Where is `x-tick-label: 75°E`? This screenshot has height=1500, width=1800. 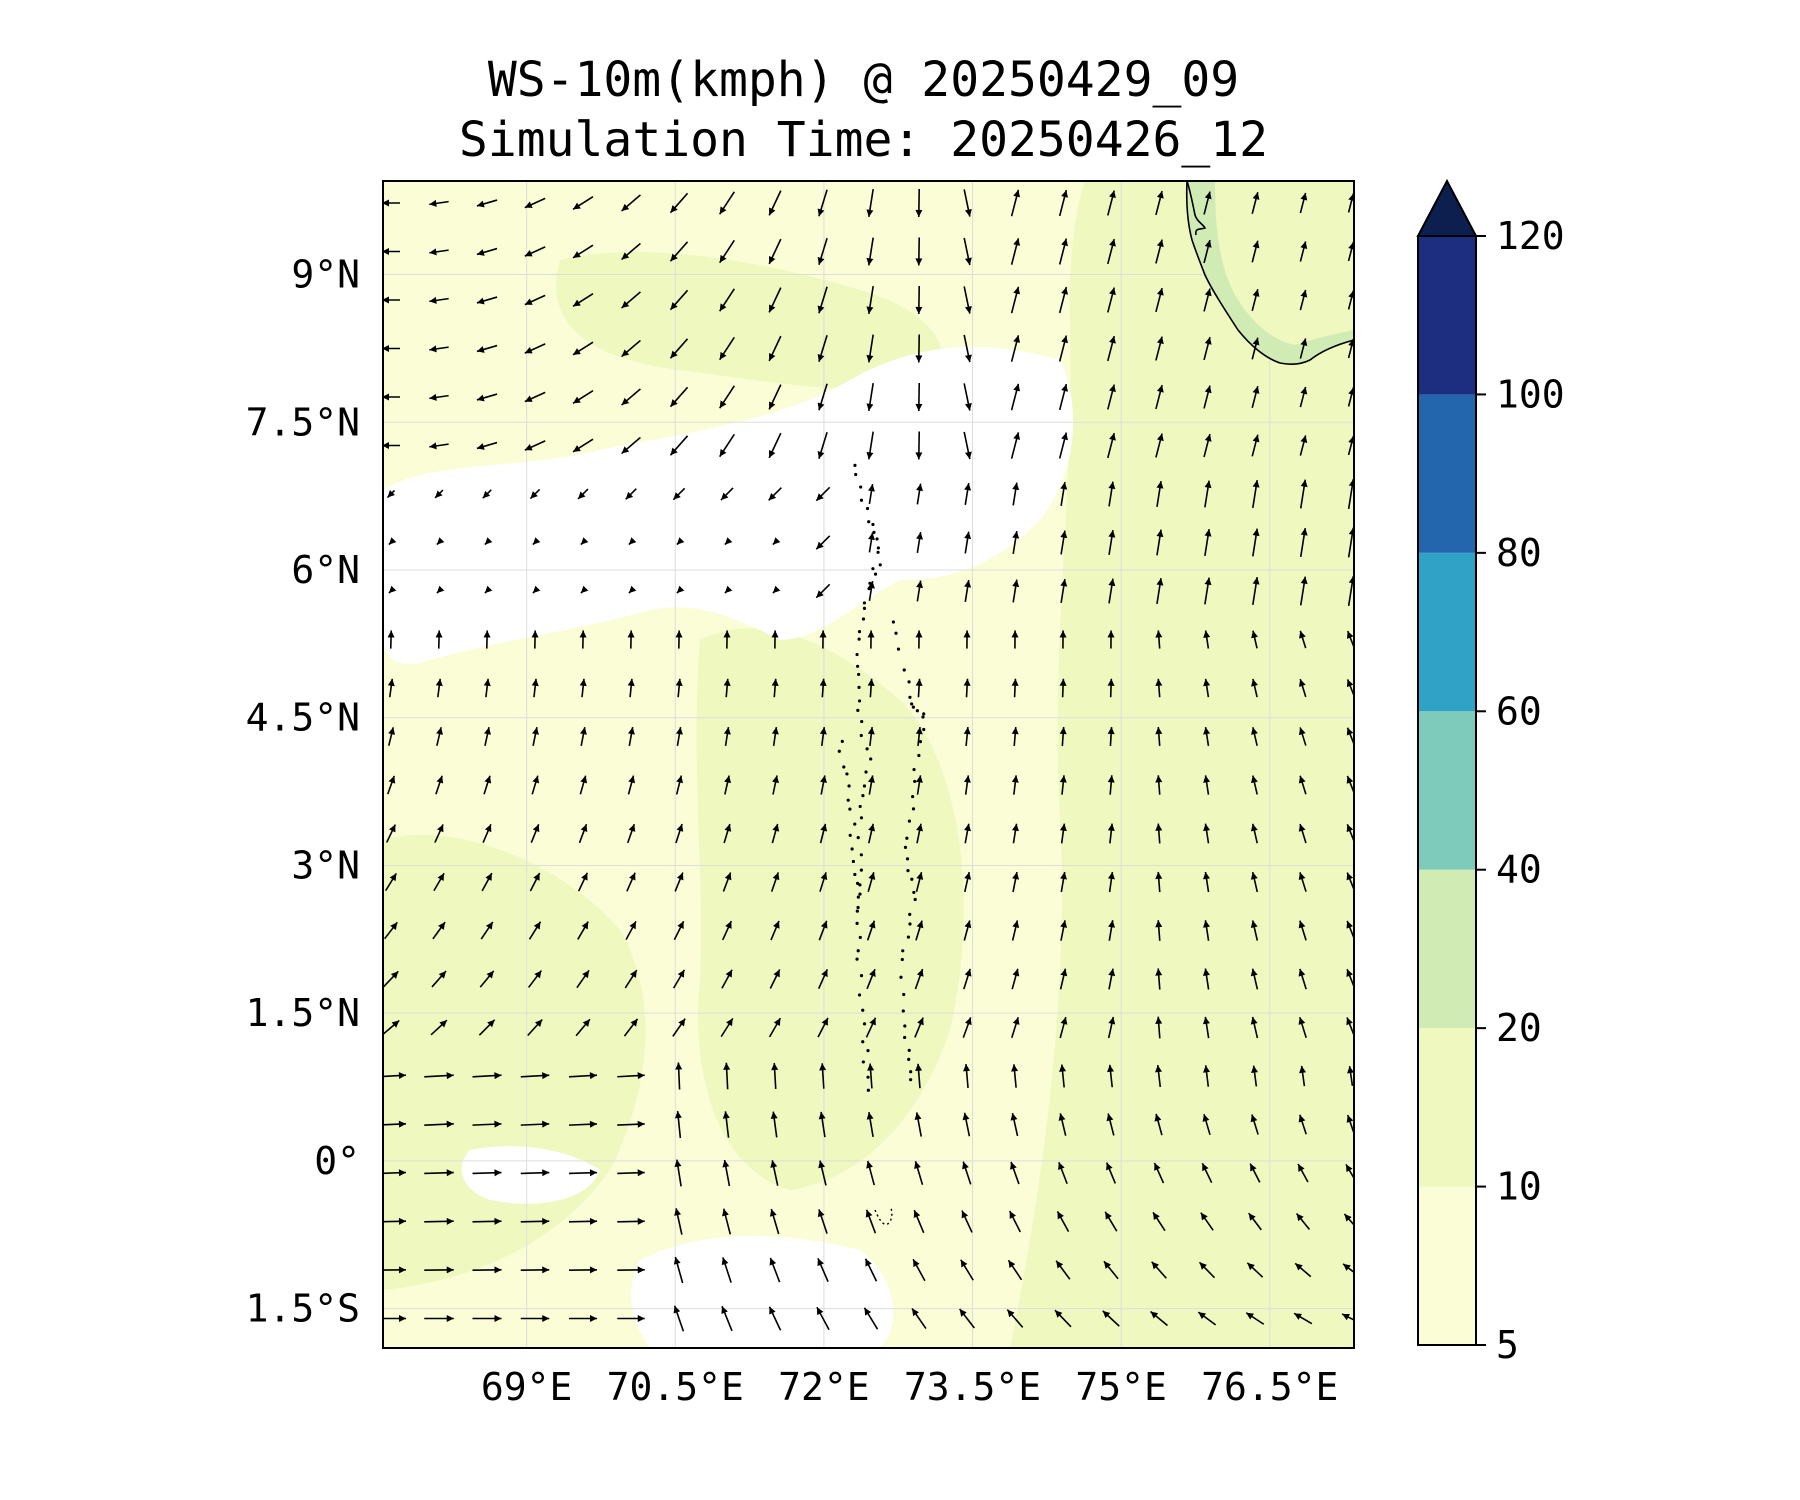 x-tick-label: 75°E is located at coordinates (1121, 1387).